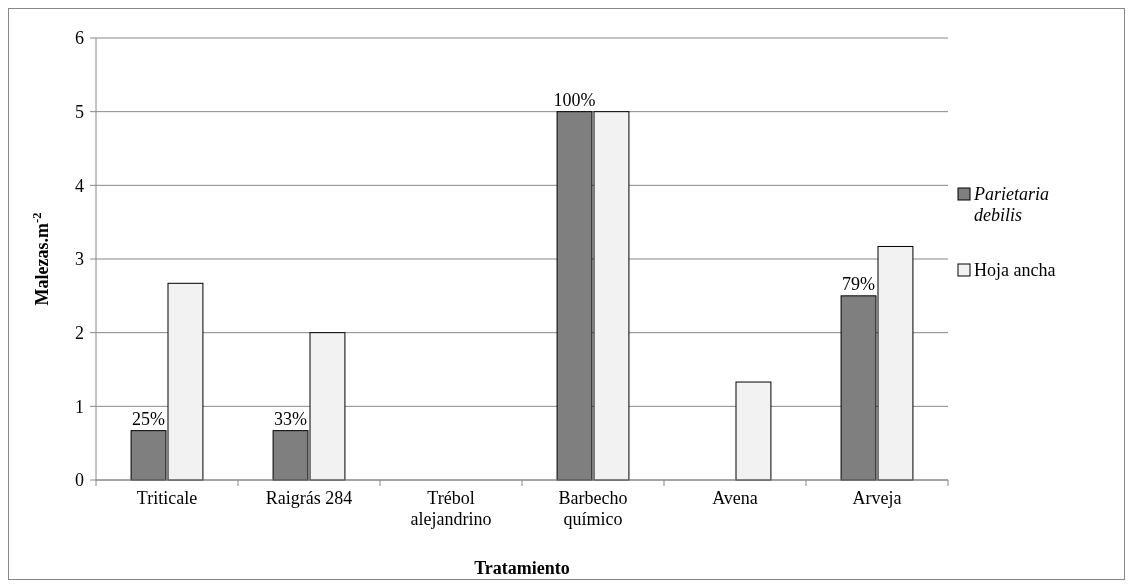 This screenshot has height=588, width=1133. I want to click on y-tick-label: 6, so click(79, 38).